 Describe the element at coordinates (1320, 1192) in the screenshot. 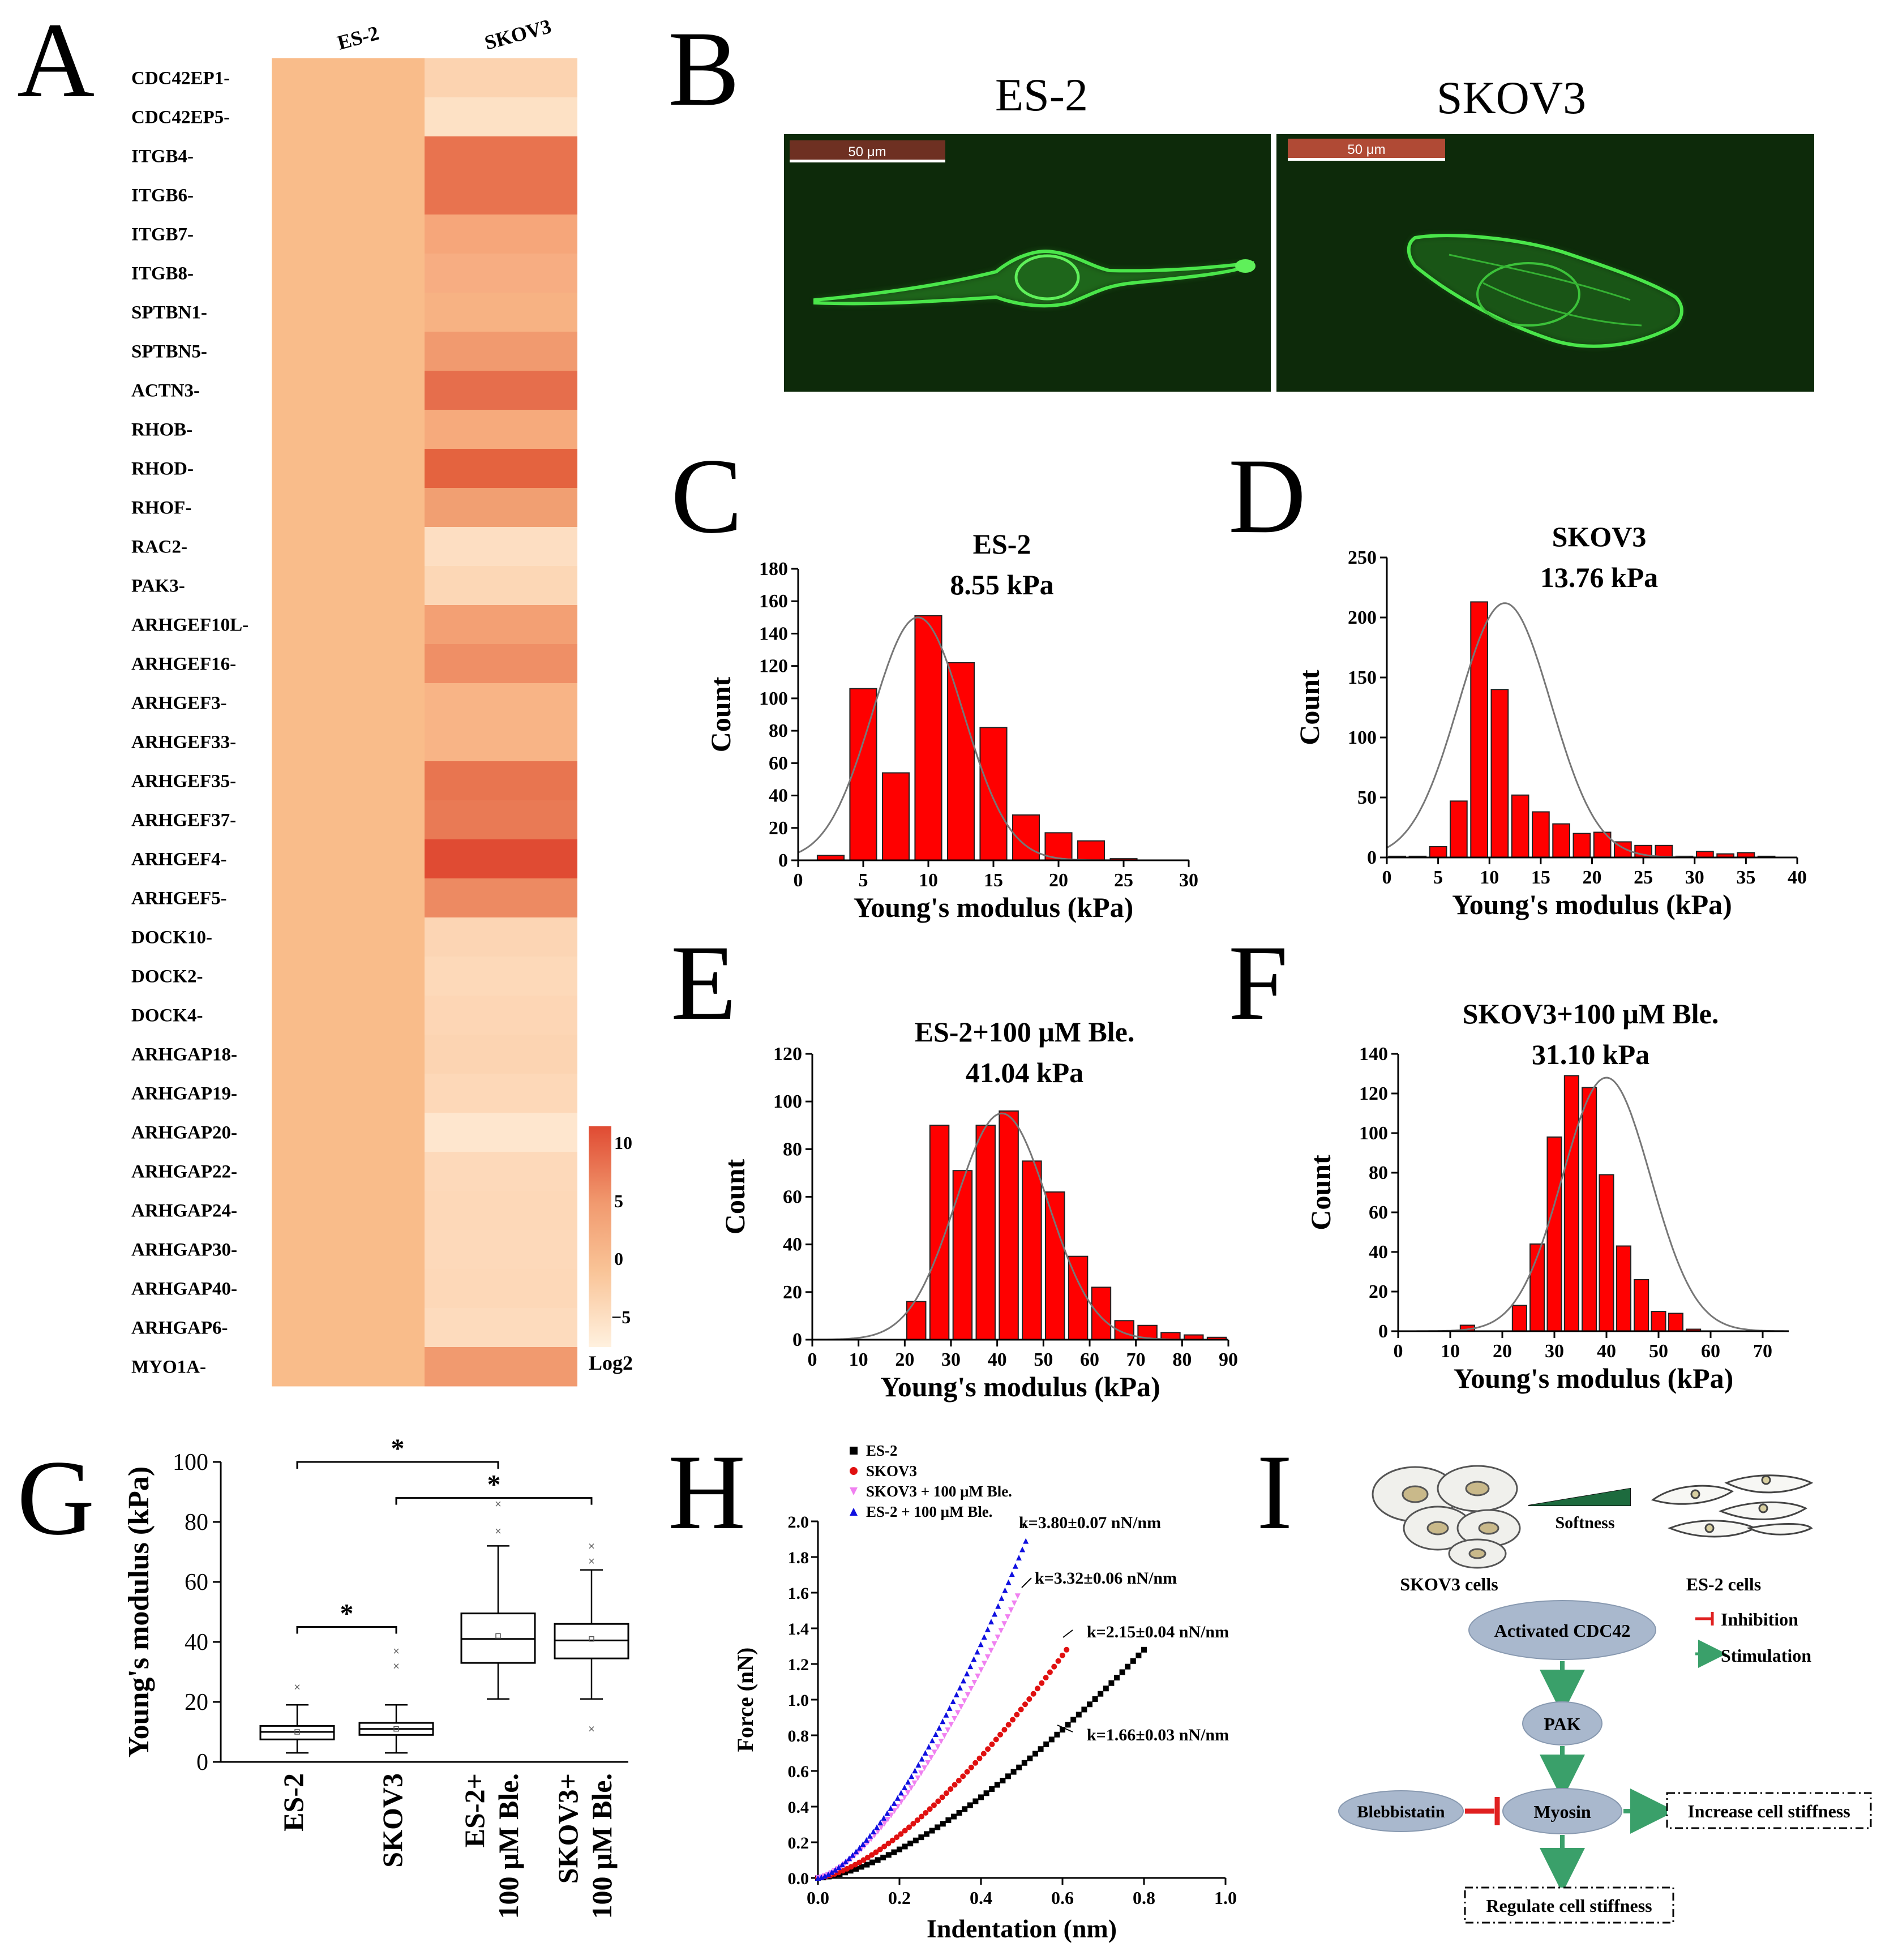

I see `y-axis-label: Count` at that location.